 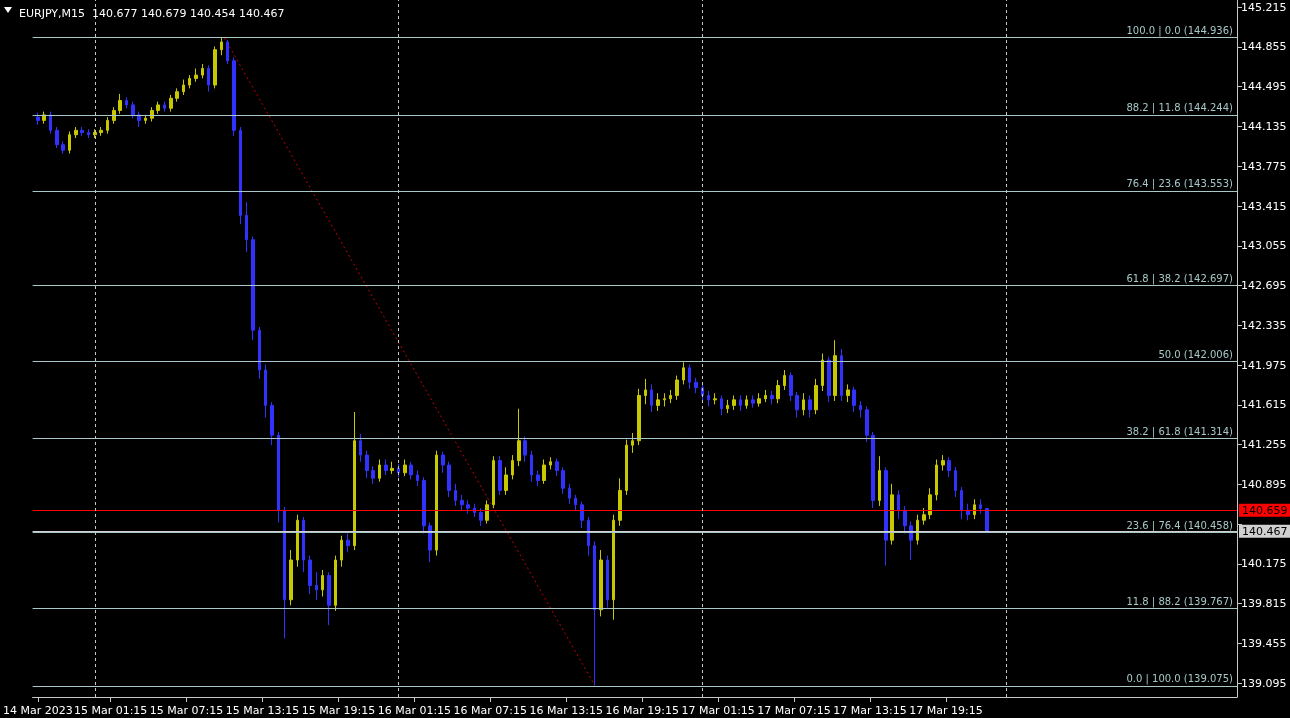 What do you see at coordinates (414, 710) in the screenshot?
I see `x-tick-label: 16 Mar 01:15` at bounding box center [414, 710].